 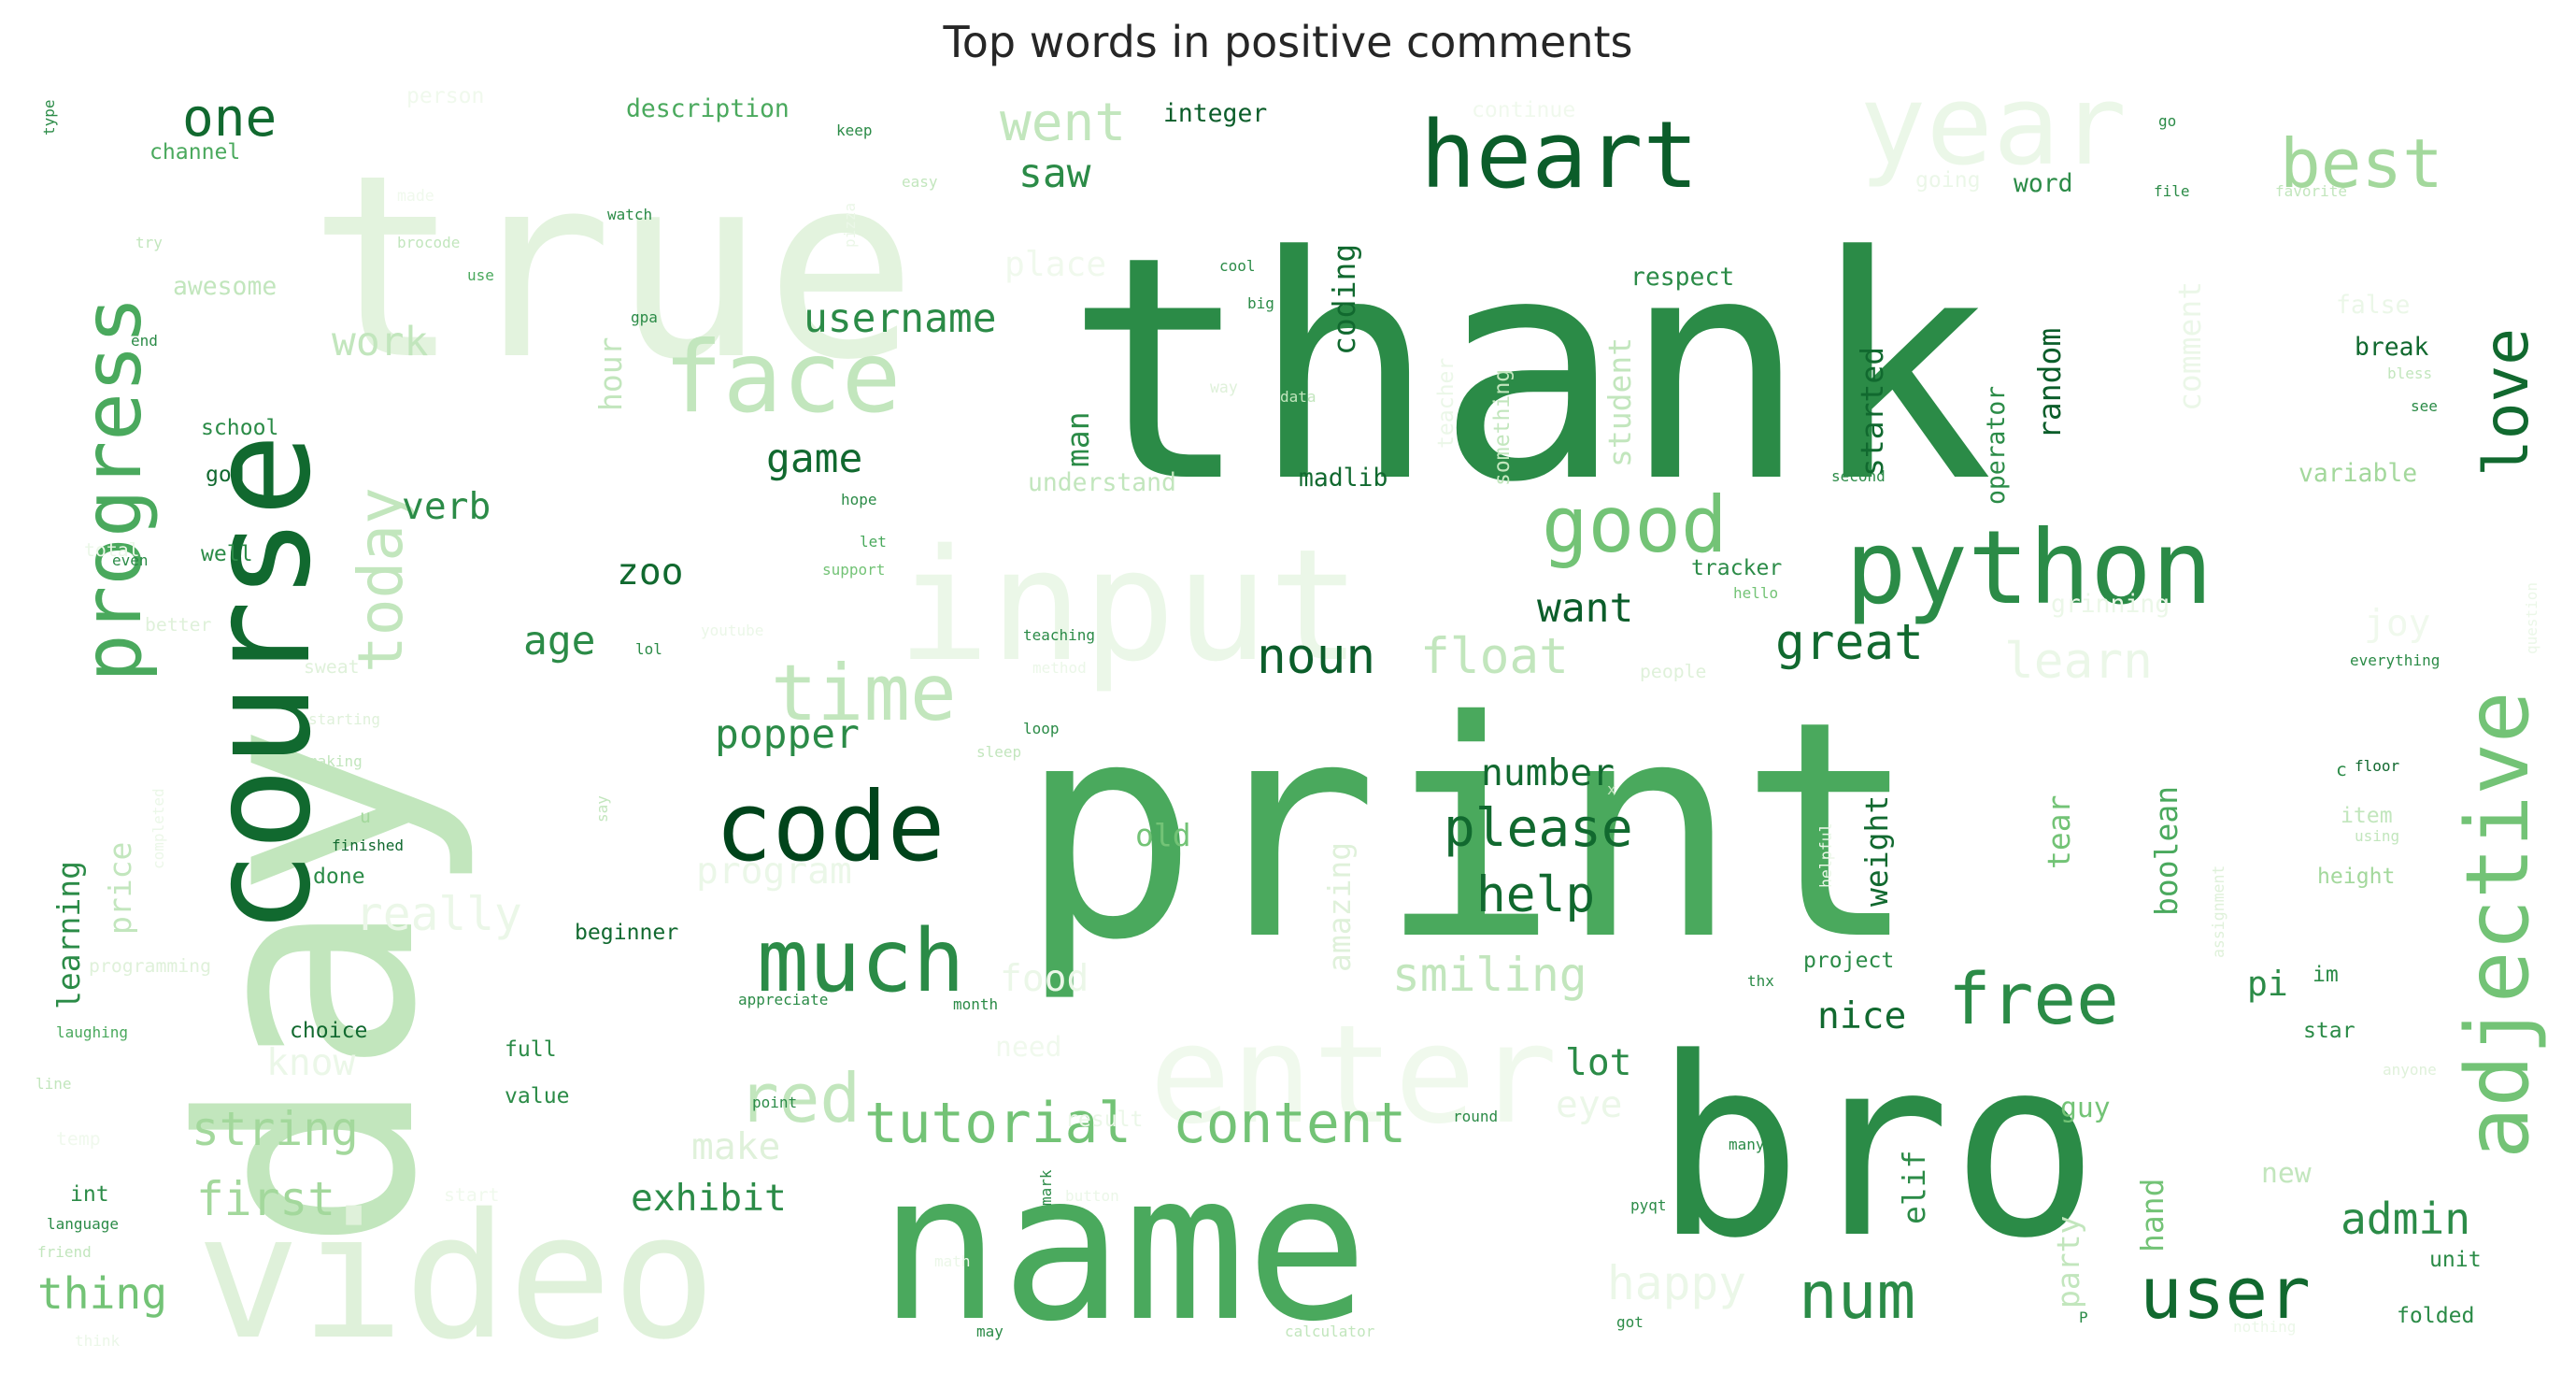 What do you see at coordinates (2189, 346) in the screenshot?
I see `word-comment: comment` at bounding box center [2189, 346].